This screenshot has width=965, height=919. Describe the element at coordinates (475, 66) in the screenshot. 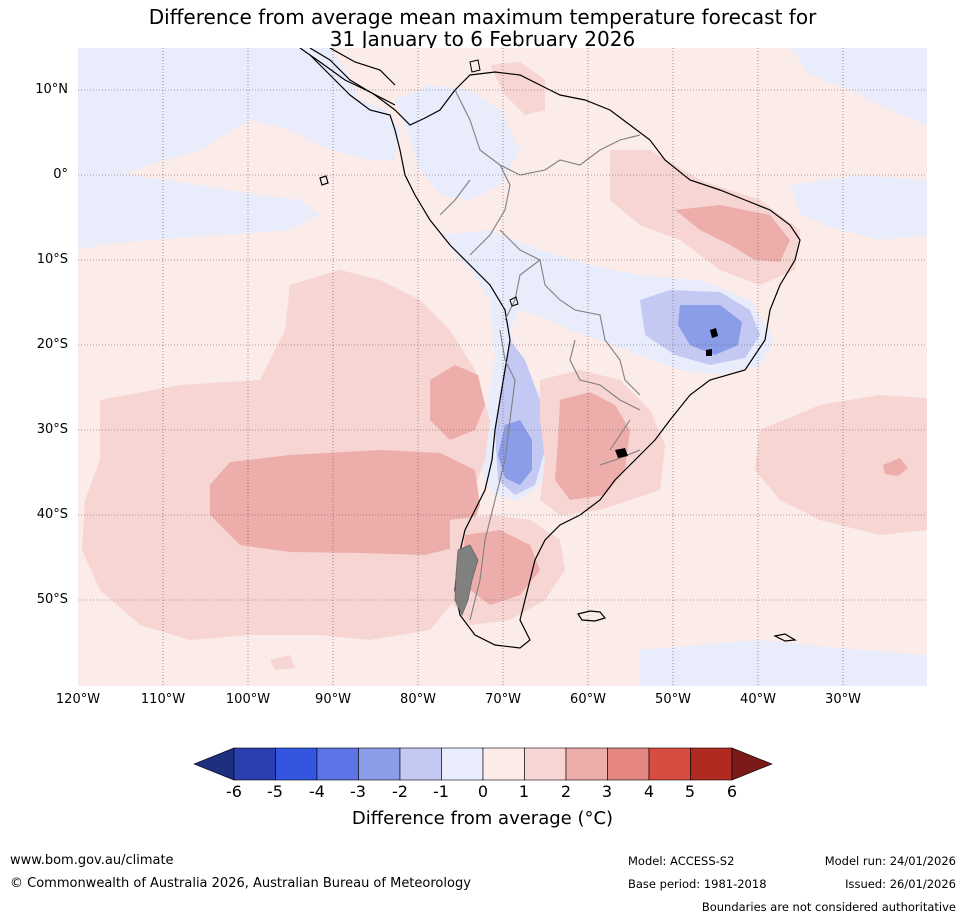

I see `lake-maracaibo` at that location.